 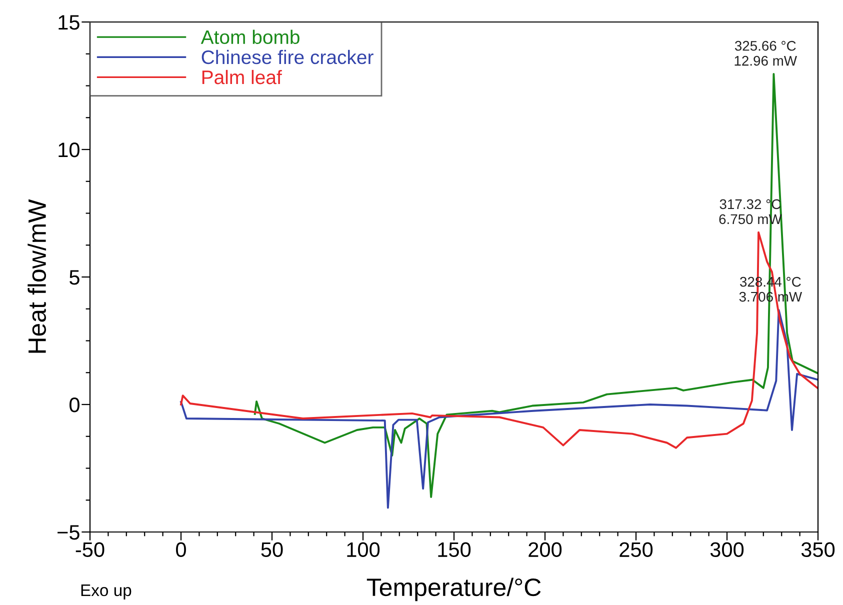 What do you see at coordinates (288, 57) in the screenshot?
I see `legend-label: Chinese fire cracker` at bounding box center [288, 57].